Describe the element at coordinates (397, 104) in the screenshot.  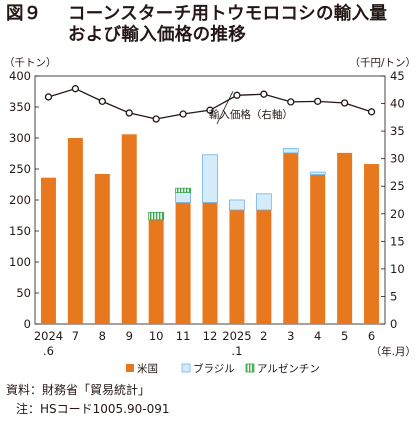
I see `right-tick-label: 40` at that location.